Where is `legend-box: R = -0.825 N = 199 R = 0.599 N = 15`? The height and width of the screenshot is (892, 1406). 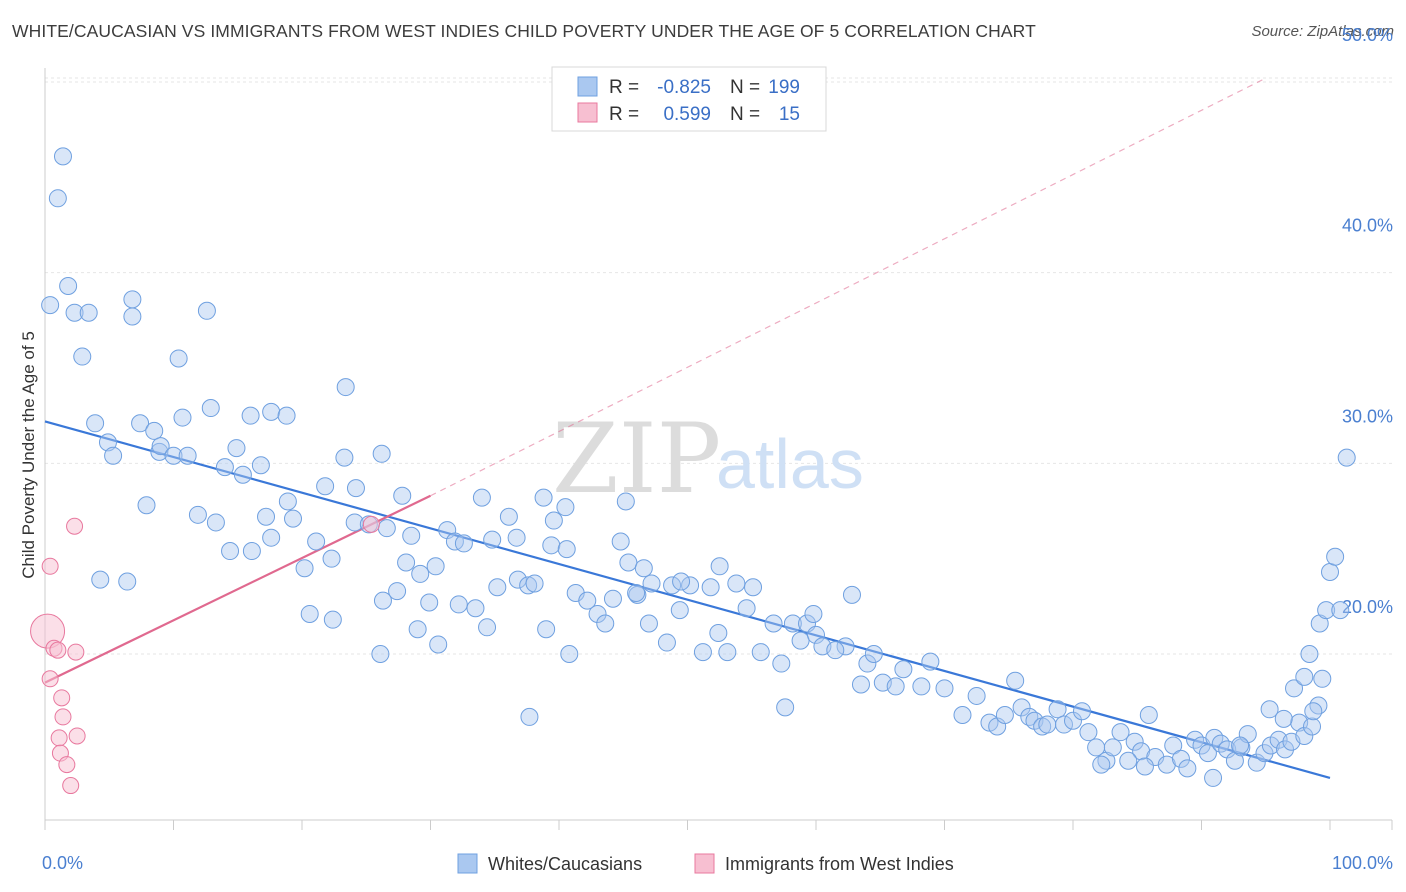 legend-box: R = -0.825 N = 199 R = 0.599 N = 15 is located at coordinates (689, 99).